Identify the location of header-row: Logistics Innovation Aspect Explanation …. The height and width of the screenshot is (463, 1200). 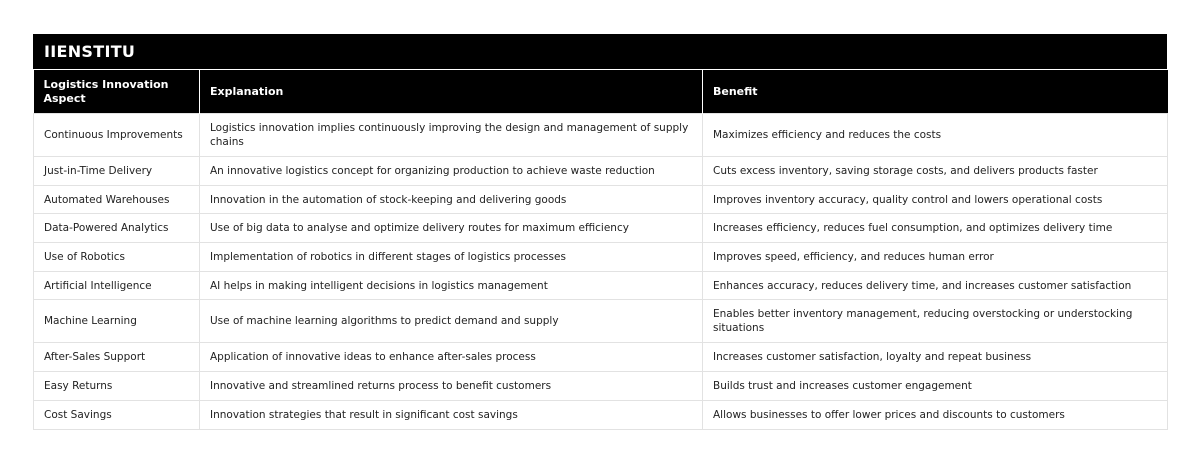
(600, 91).